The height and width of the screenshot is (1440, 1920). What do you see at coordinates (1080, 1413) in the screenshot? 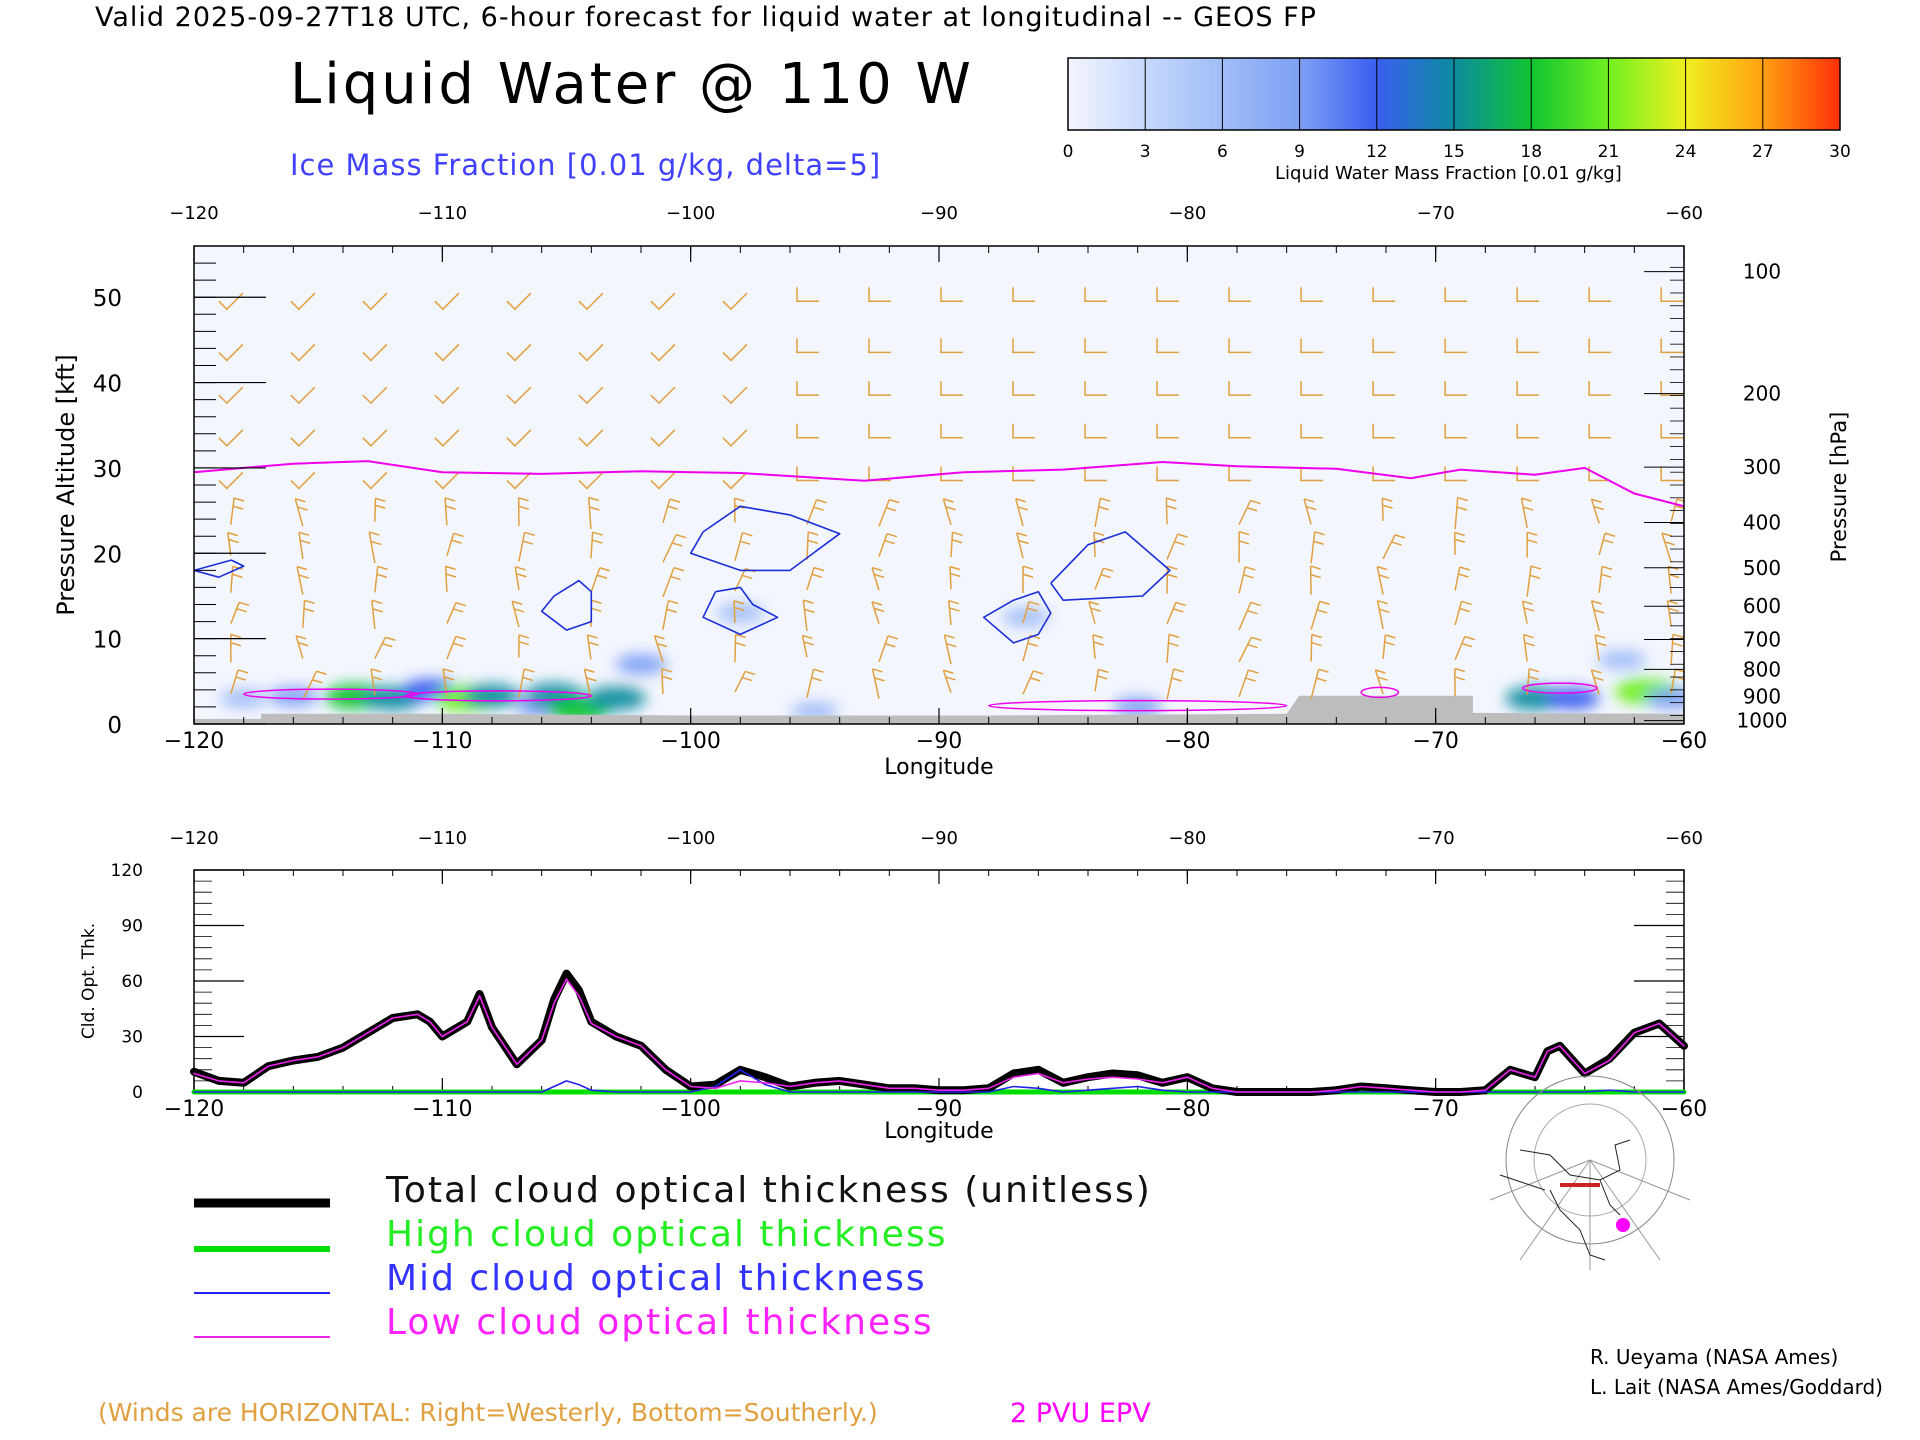
I see `epv-note: 2 PVU EPV` at bounding box center [1080, 1413].